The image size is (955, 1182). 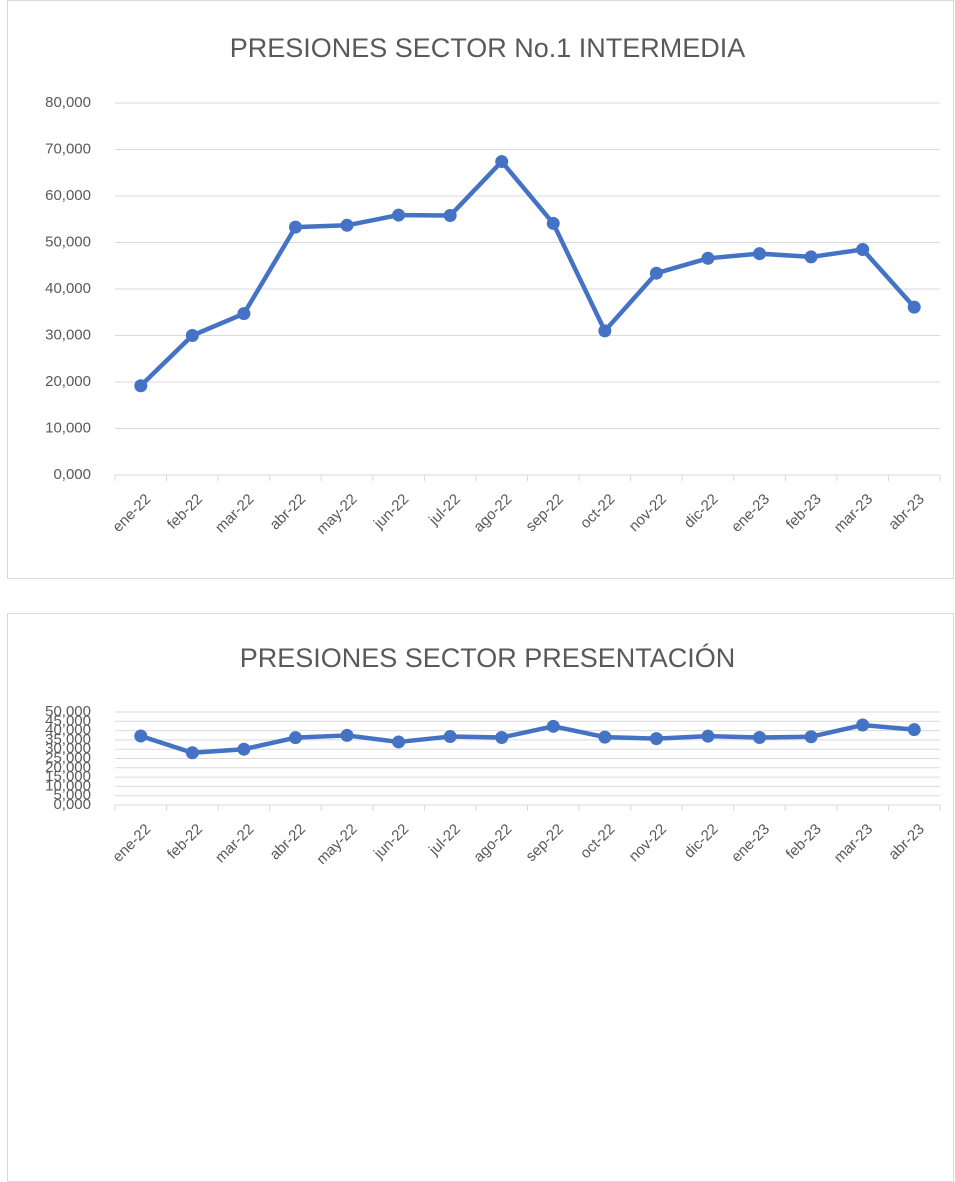 What do you see at coordinates (72, 795) in the screenshot?
I see `y-tick-label: 5,000` at bounding box center [72, 795].